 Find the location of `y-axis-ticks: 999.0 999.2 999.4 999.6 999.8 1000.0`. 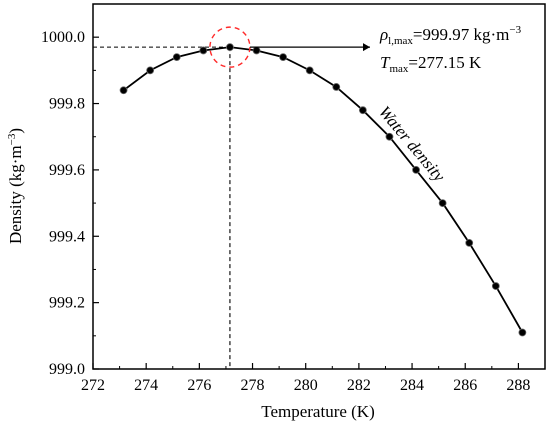

y-axis-ticks: 999.0 999.2 999.4 999.6 999.8 1000.0 is located at coordinates (70, 203).